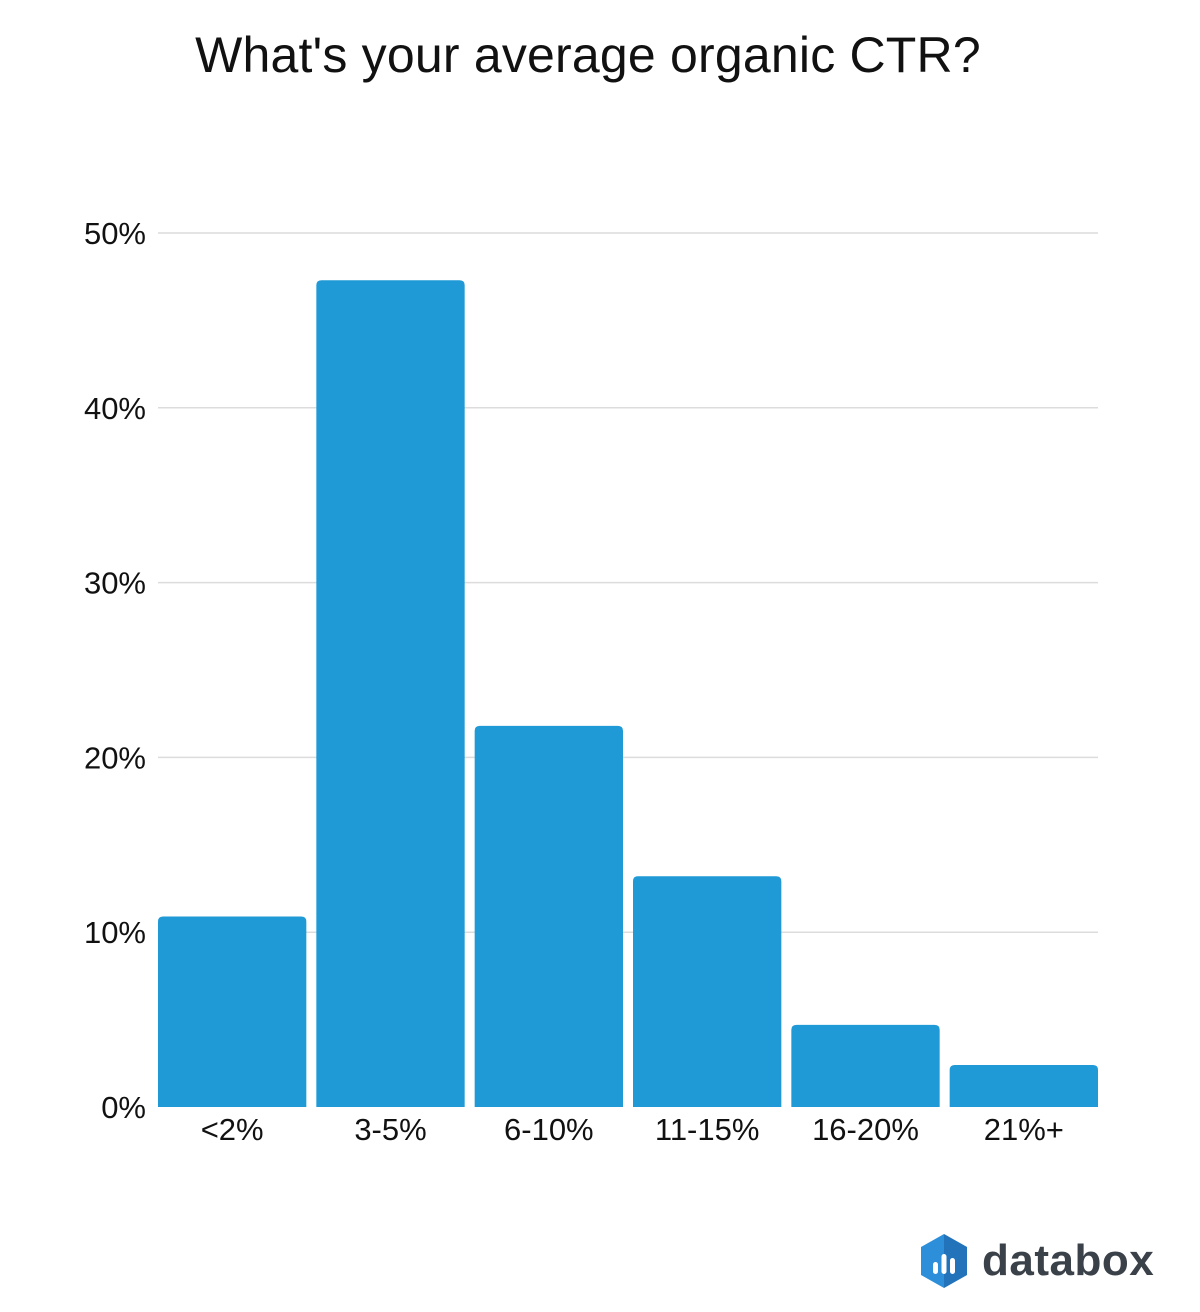  Describe the element at coordinates (549, 1129) in the screenshot. I see `x-tick-label: 6-10%` at that location.